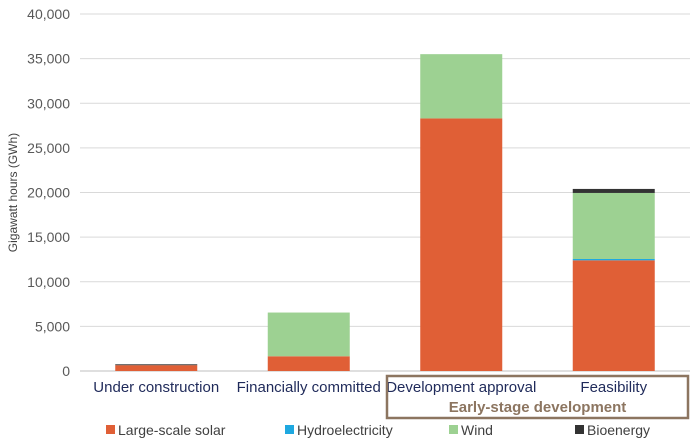 The image size is (700, 447). I want to click on legend-label-large-scale-solar: Large-scale solar, so click(172, 430).